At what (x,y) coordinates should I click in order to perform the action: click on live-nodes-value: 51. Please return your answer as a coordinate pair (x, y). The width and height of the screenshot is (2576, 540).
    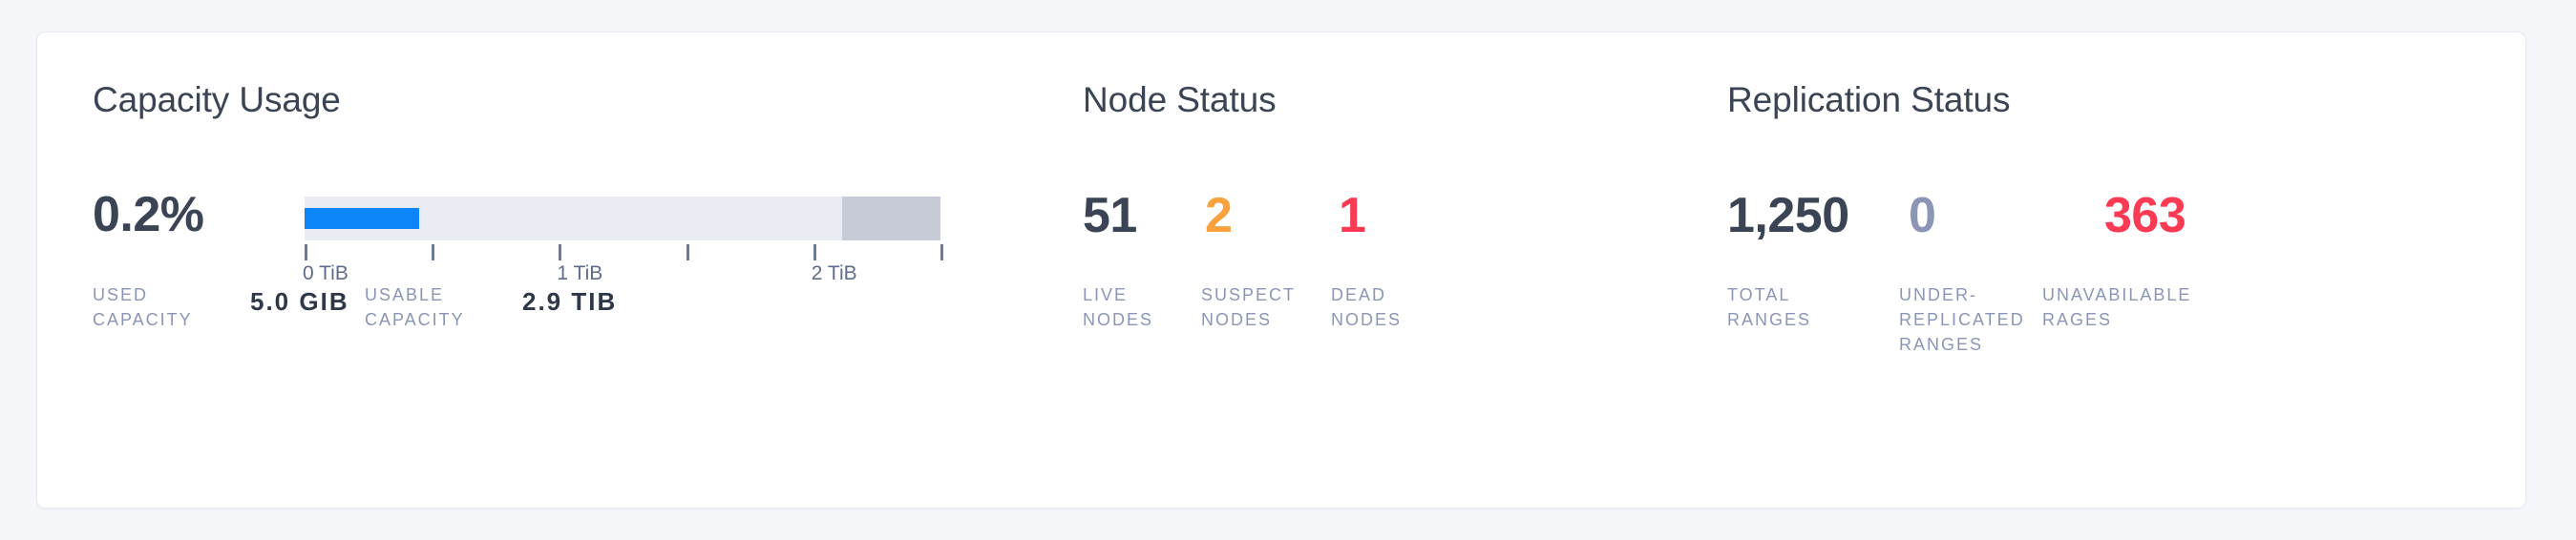
    Looking at the image, I should click on (1110, 215).